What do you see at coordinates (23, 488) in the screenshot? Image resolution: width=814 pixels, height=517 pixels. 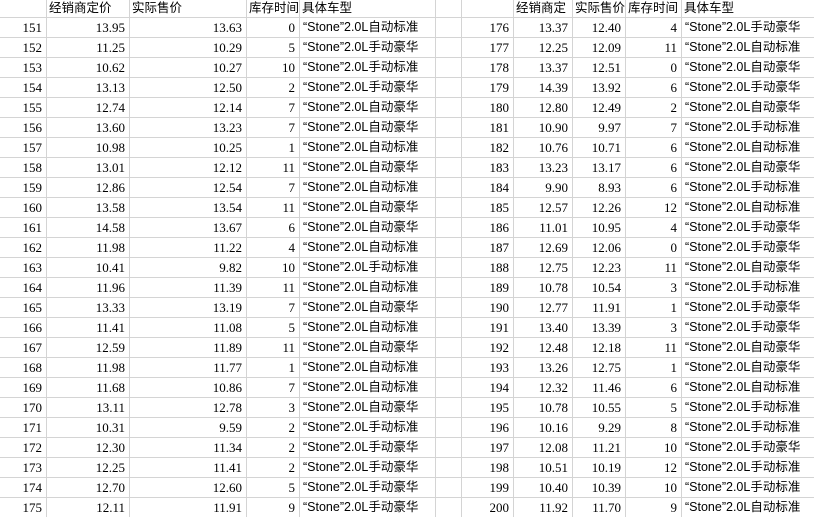 I see `cell-row-number: 174` at bounding box center [23, 488].